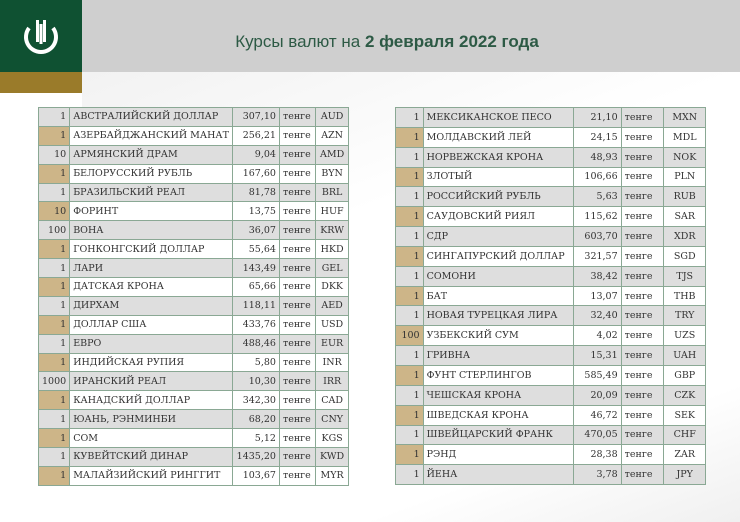 The height and width of the screenshot is (522, 740). Describe the element at coordinates (332, 268) in the screenshot. I see `currency-code: GEL` at that location.